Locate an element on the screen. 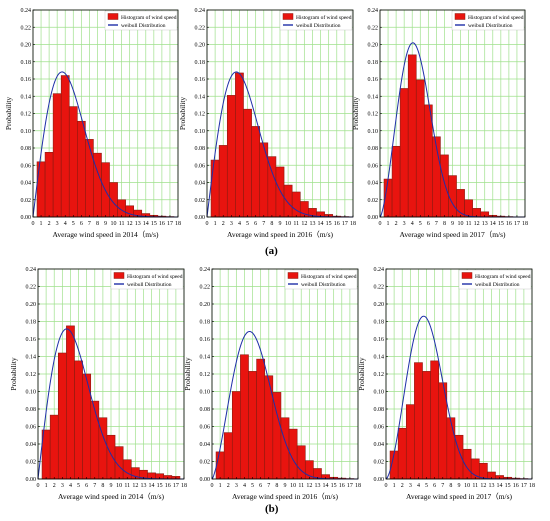  x-tick-label: 18 is located at coordinates (525, 224).